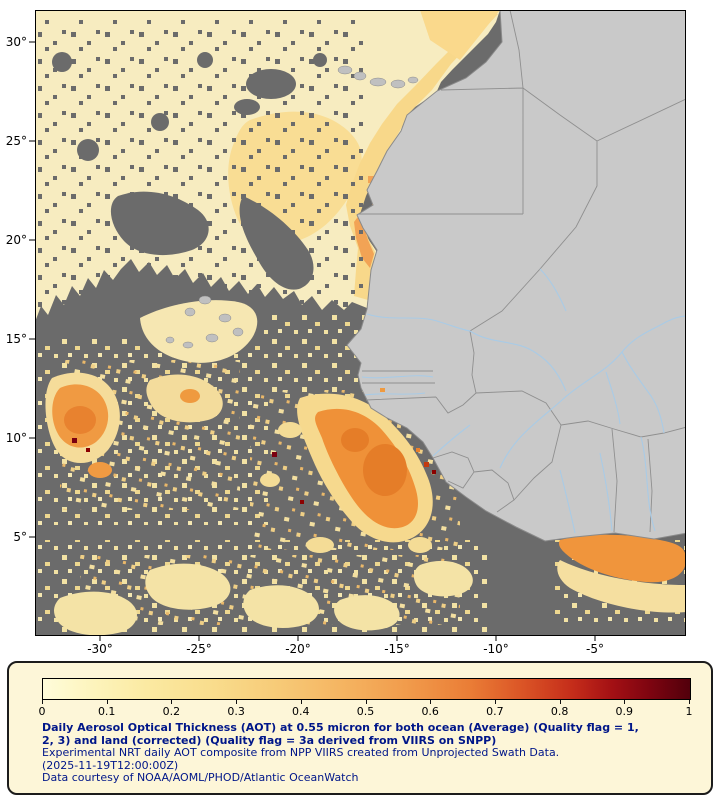 The width and height of the screenshot is (720, 800). Describe the element at coordinates (624, 711) in the screenshot. I see `colorbar-label: 0.9` at that location.